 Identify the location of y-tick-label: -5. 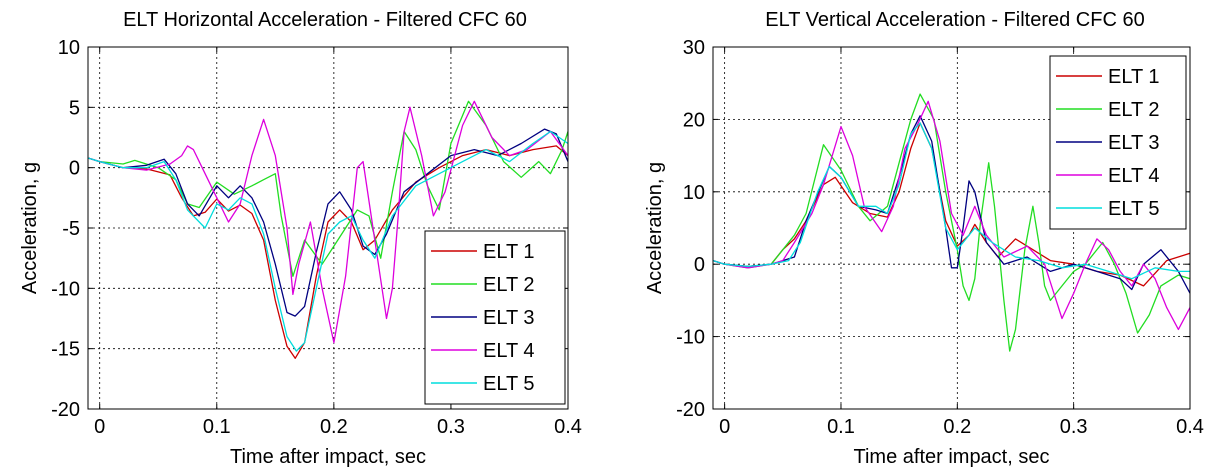
(71, 229).